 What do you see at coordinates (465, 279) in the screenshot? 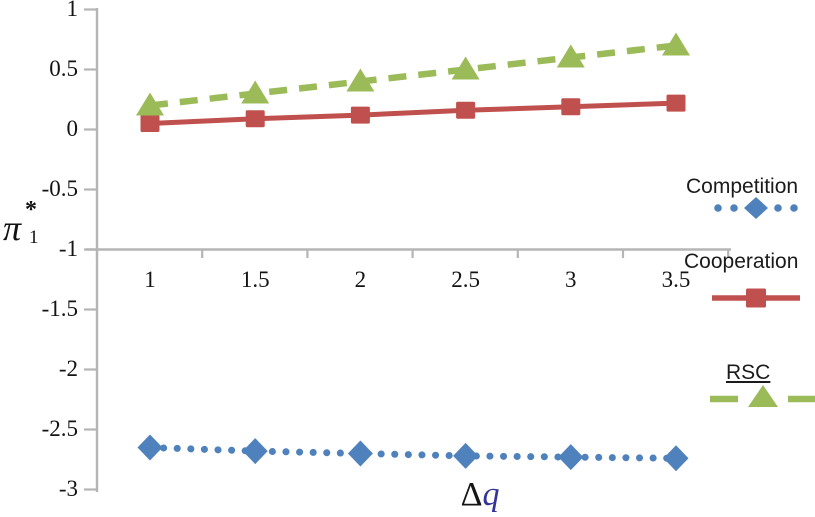
I see `x-tick-label: 2.5` at bounding box center [465, 279].